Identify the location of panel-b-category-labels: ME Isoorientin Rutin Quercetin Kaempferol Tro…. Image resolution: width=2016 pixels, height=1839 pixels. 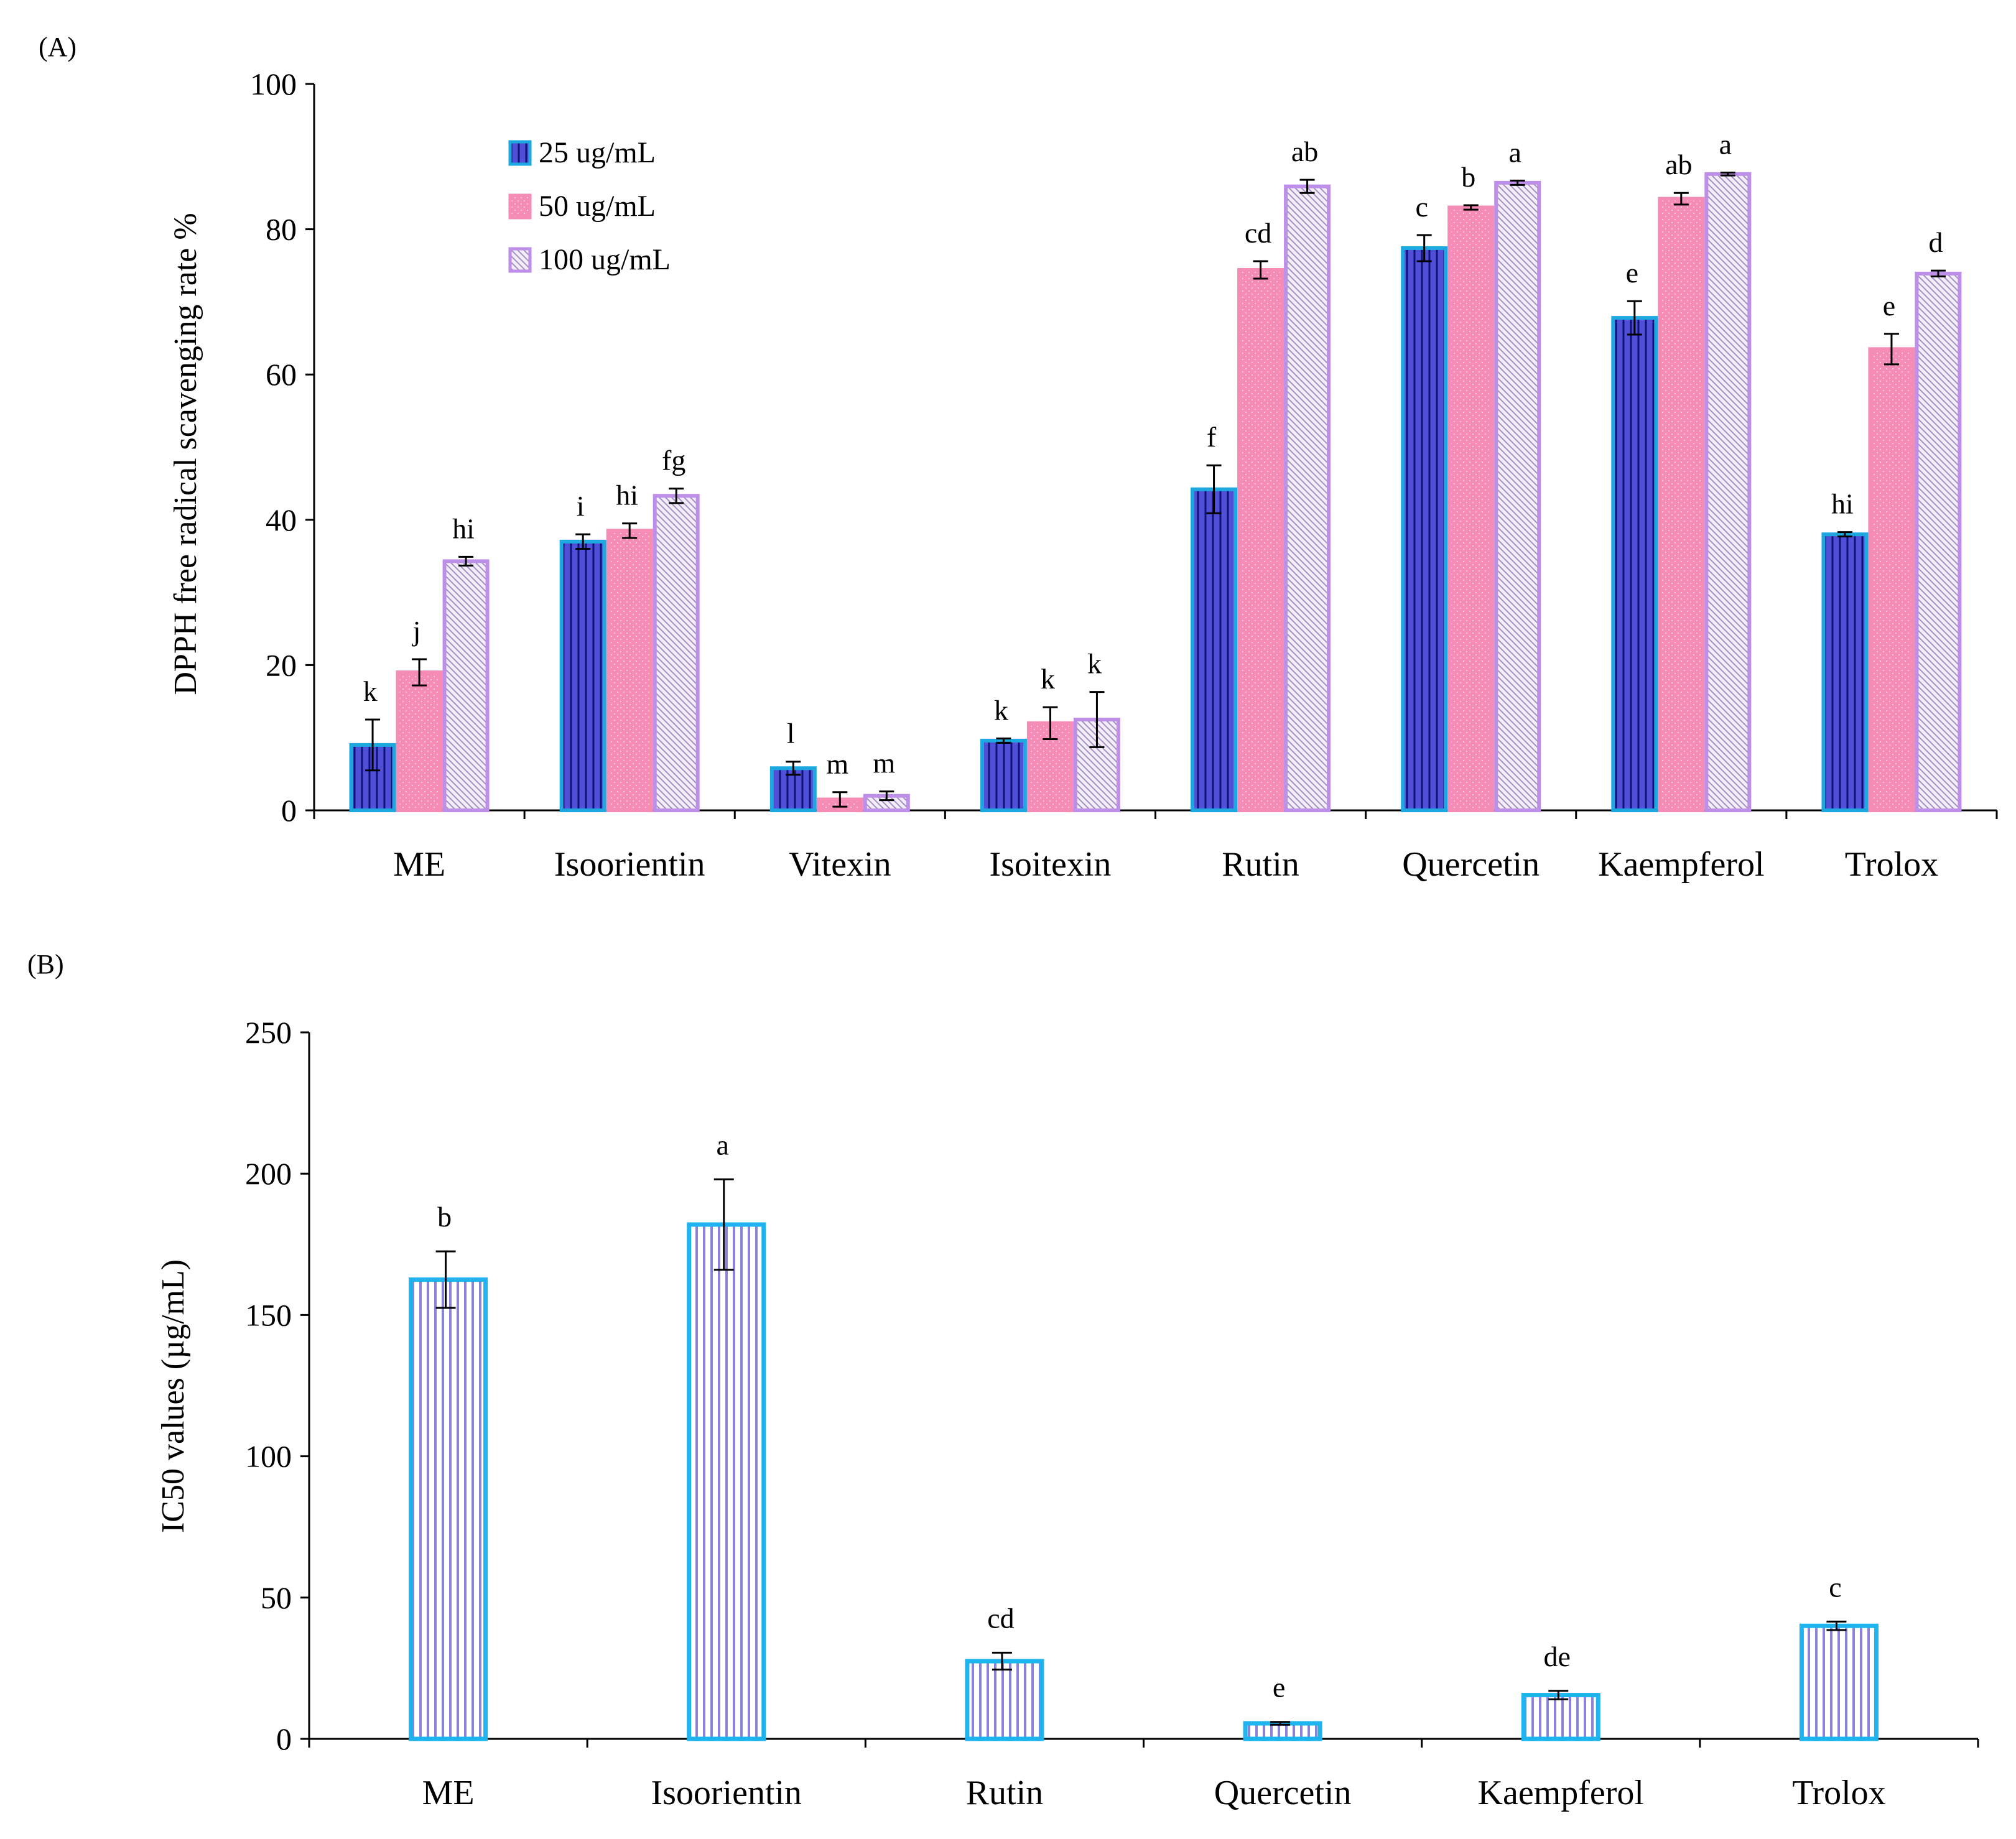
(1154, 1793).